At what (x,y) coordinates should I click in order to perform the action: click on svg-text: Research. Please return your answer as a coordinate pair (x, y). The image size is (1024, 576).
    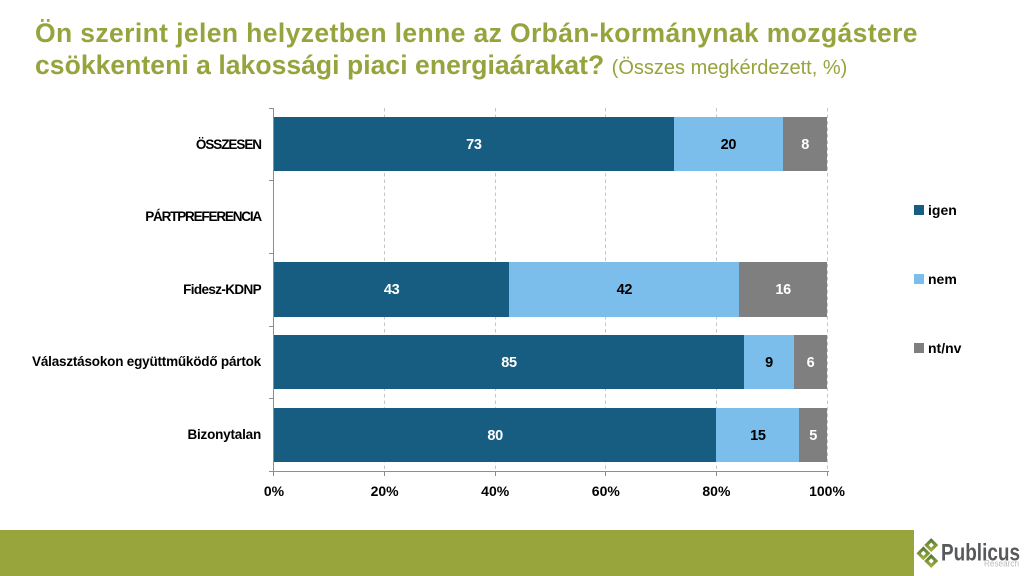
    Looking at the image, I should click on (1001, 564).